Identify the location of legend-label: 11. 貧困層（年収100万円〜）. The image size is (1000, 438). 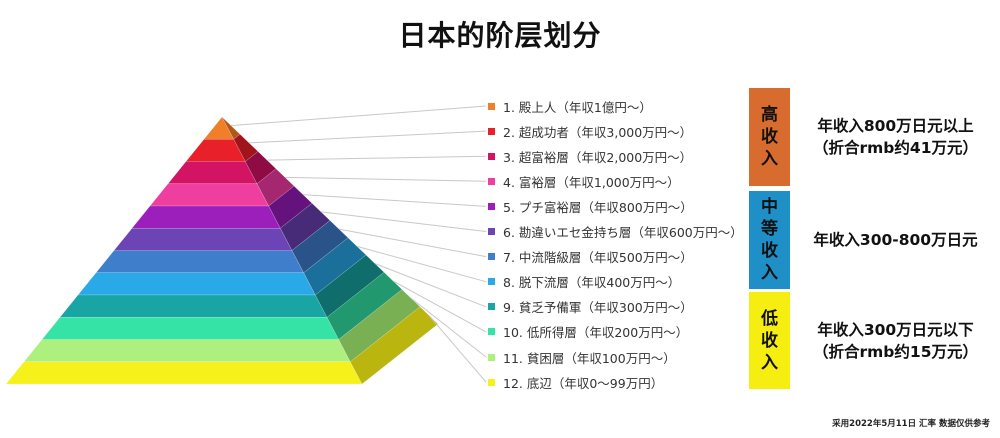
(589, 358).